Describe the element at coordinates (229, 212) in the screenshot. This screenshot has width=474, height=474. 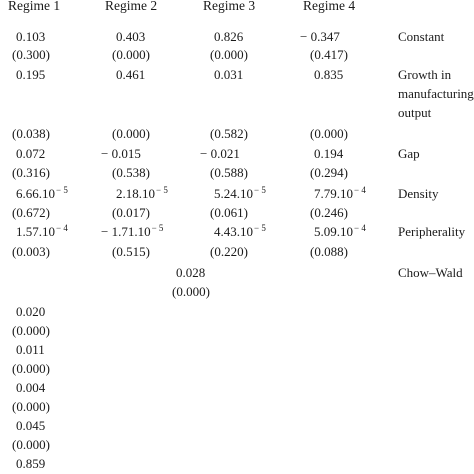
I see `cell-pvalue: (0.061)` at that location.